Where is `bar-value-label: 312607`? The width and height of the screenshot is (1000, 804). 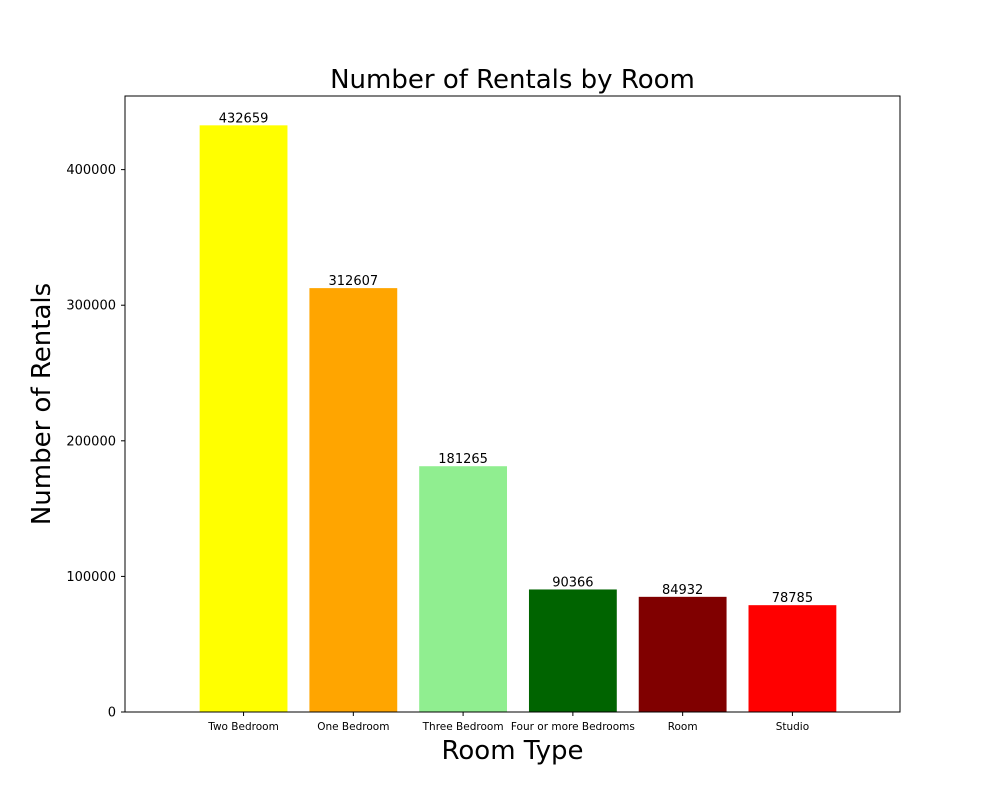 bar-value-label: 312607 is located at coordinates (354, 281).